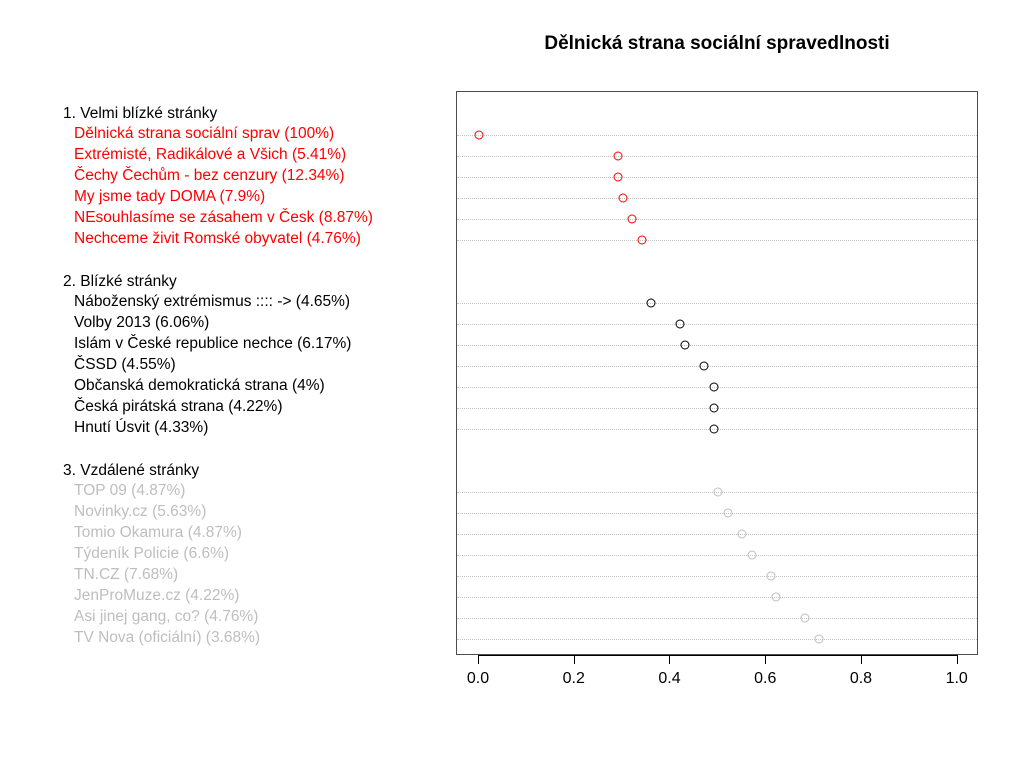 This screenshot has height=768, width=1024. I want to click on legend-item-label: NEsouhlasíme se zásahem v Česk (8.87%), so click(223, 217).